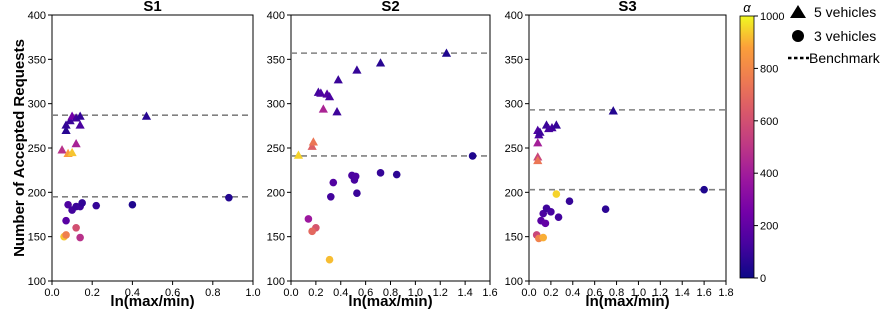  What do you see at coordinates (37, 105) in the screenshot?
I see `y-tick-label: 300` at bounding box center [37, 105].